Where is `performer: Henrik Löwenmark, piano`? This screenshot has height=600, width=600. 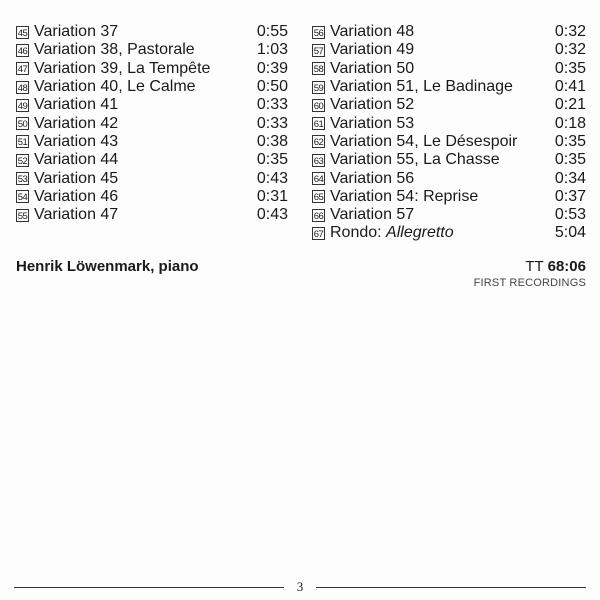
performer: Henrik Löwenmark, piano is located at coordinates (107, 266).